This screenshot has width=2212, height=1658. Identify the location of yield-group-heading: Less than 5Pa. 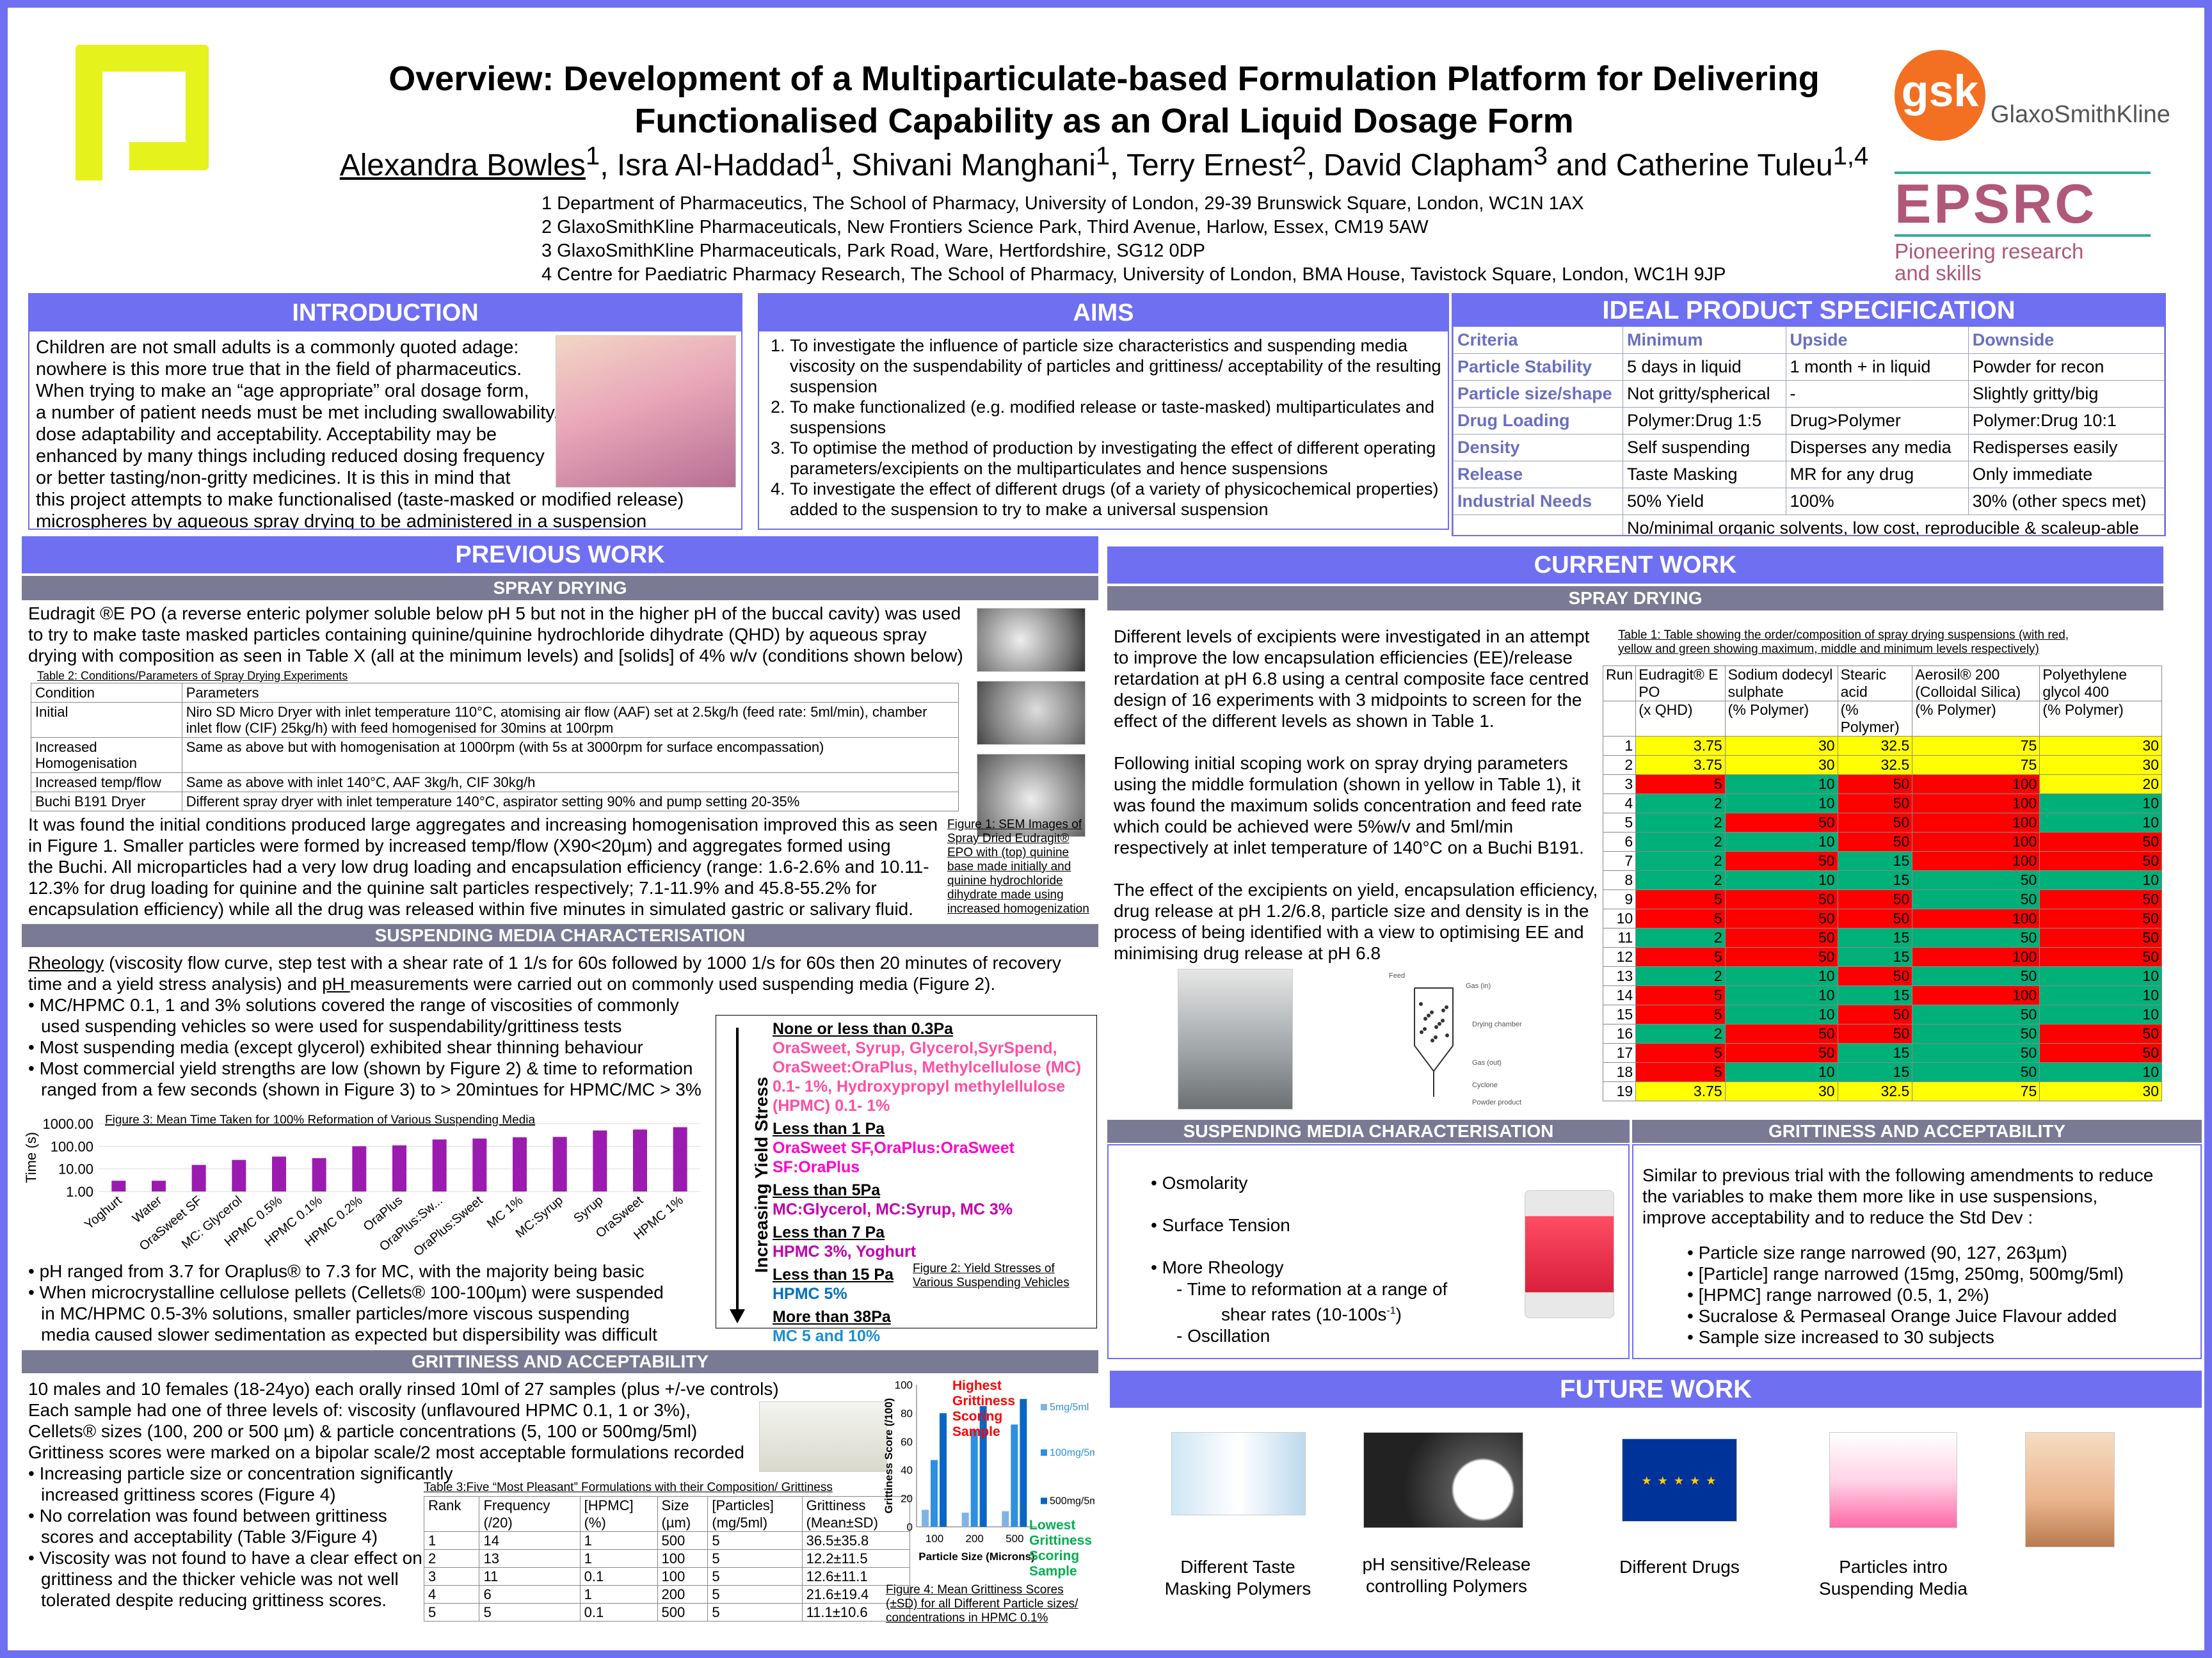
(827, 1190).